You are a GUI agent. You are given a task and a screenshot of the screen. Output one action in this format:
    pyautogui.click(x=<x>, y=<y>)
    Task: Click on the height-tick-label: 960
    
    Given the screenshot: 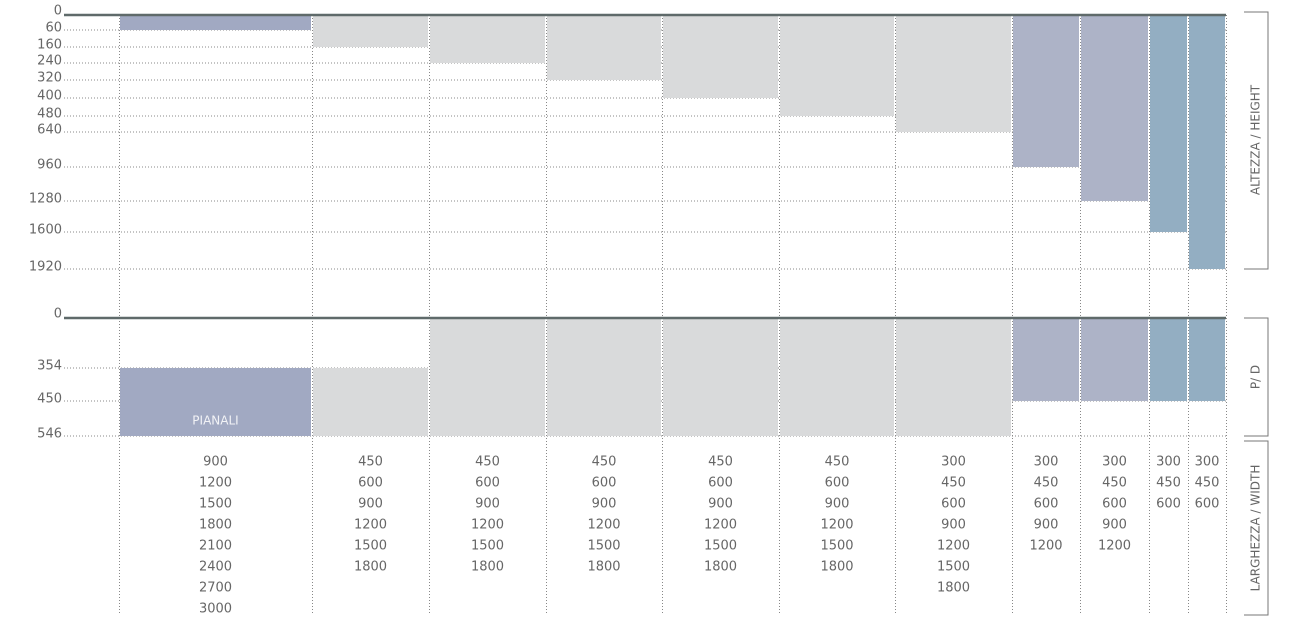 What is the action you would take?
    pyautogui.click(x=49, y=165)
    